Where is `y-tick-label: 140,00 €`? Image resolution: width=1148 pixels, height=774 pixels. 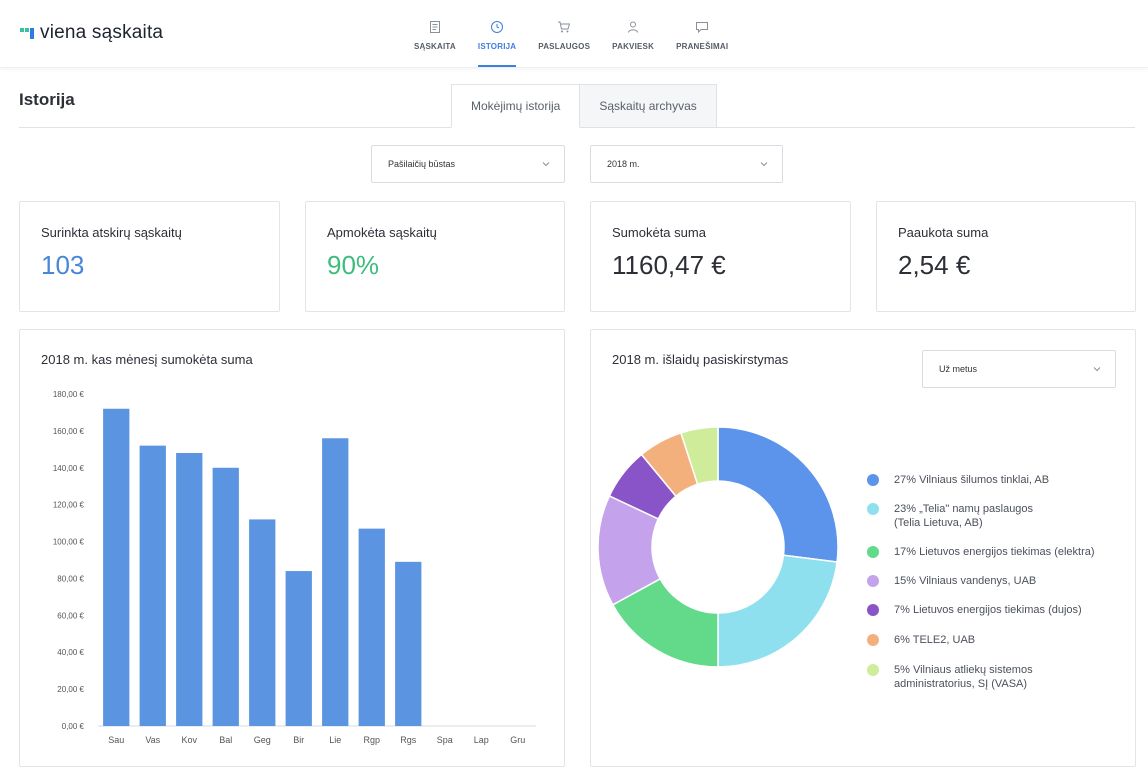 y-tick-label: 140,00 € is located at coordinates (69, 468).